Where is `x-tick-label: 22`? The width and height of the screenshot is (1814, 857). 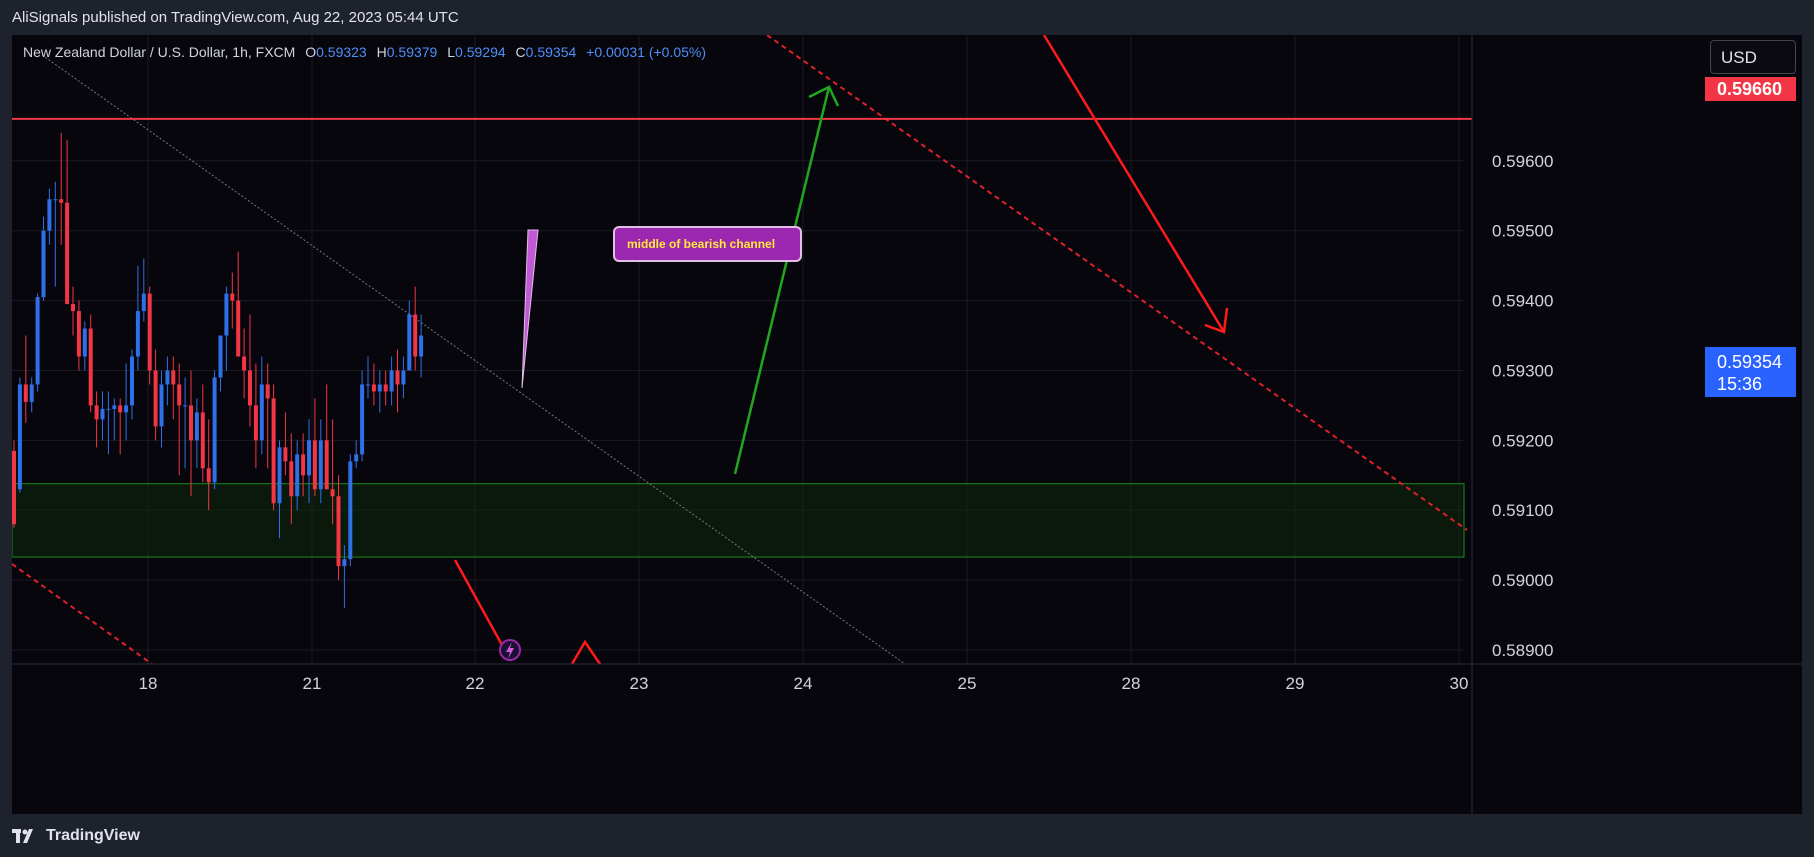
x-tick-label: 22 is located at coordinates (475, 683).